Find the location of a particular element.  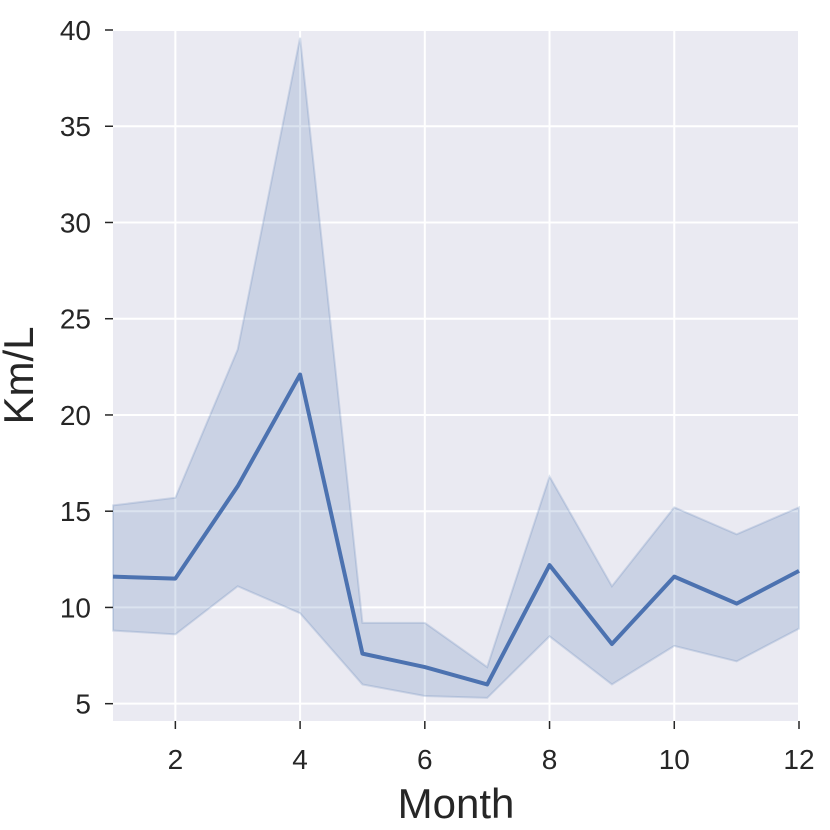

x-tick-label: 12 is located at coordinates (798, 759).